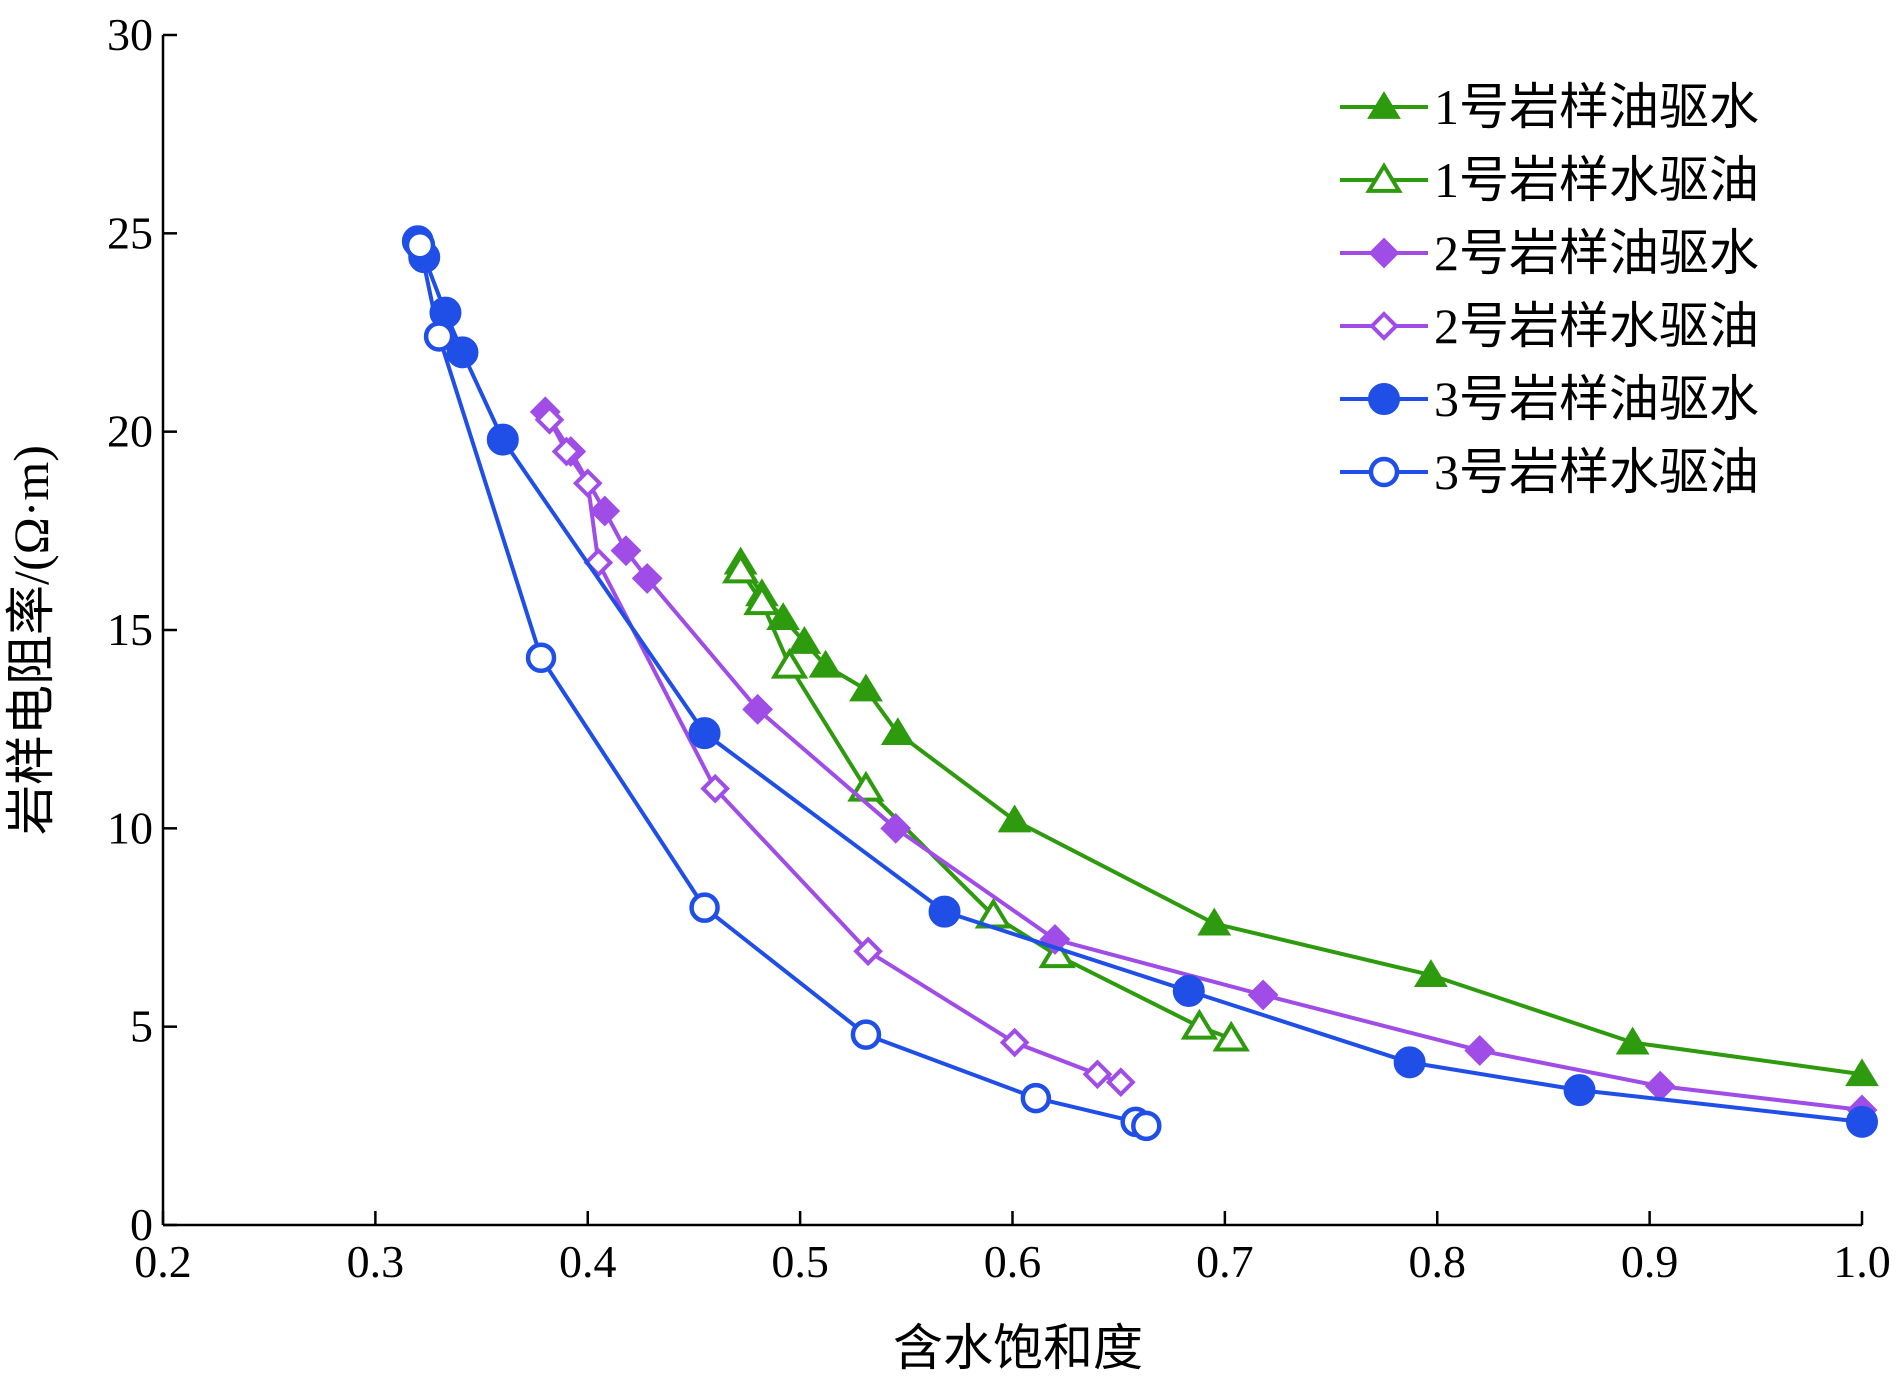  I want to click on x-tick-label: 0.7, so click(1225, 1261).